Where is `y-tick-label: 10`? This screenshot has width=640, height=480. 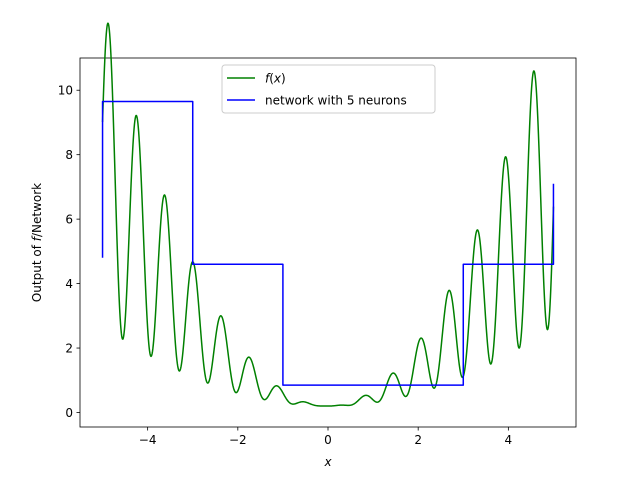
y-tick-label: 10 is located at coordinates (65, 91).